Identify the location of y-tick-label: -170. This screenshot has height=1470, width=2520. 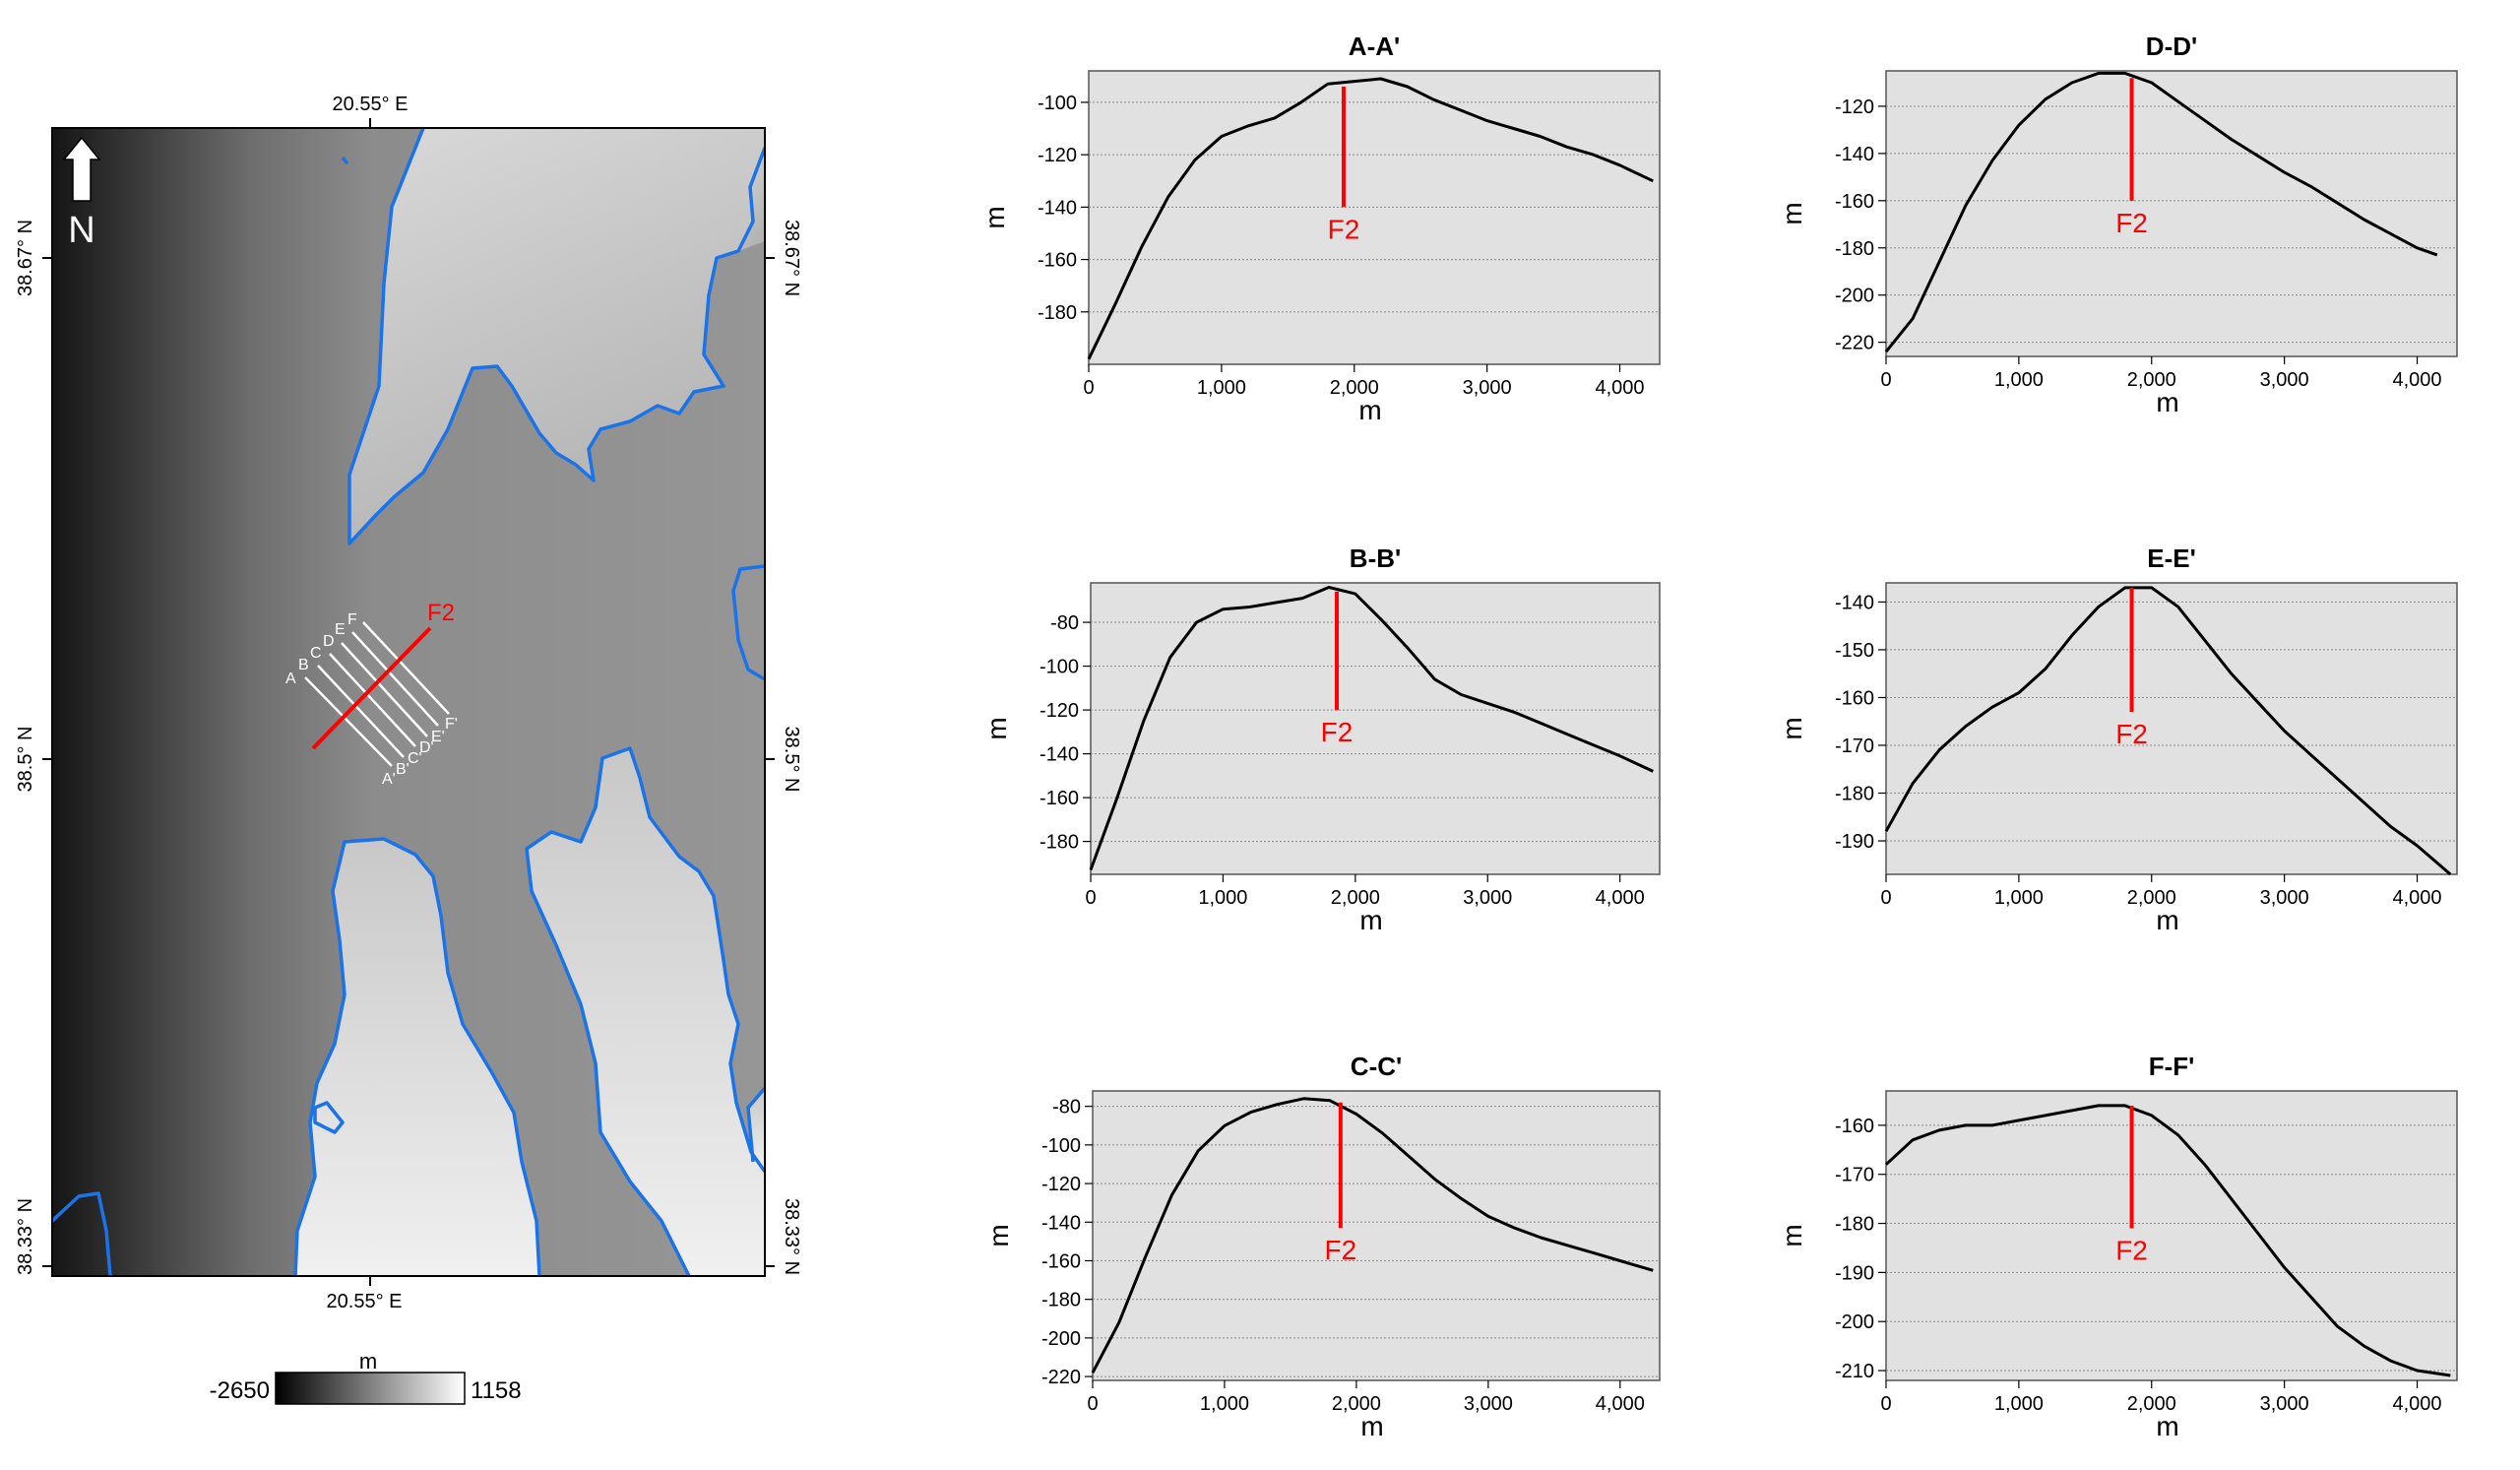
(1854, 1175).